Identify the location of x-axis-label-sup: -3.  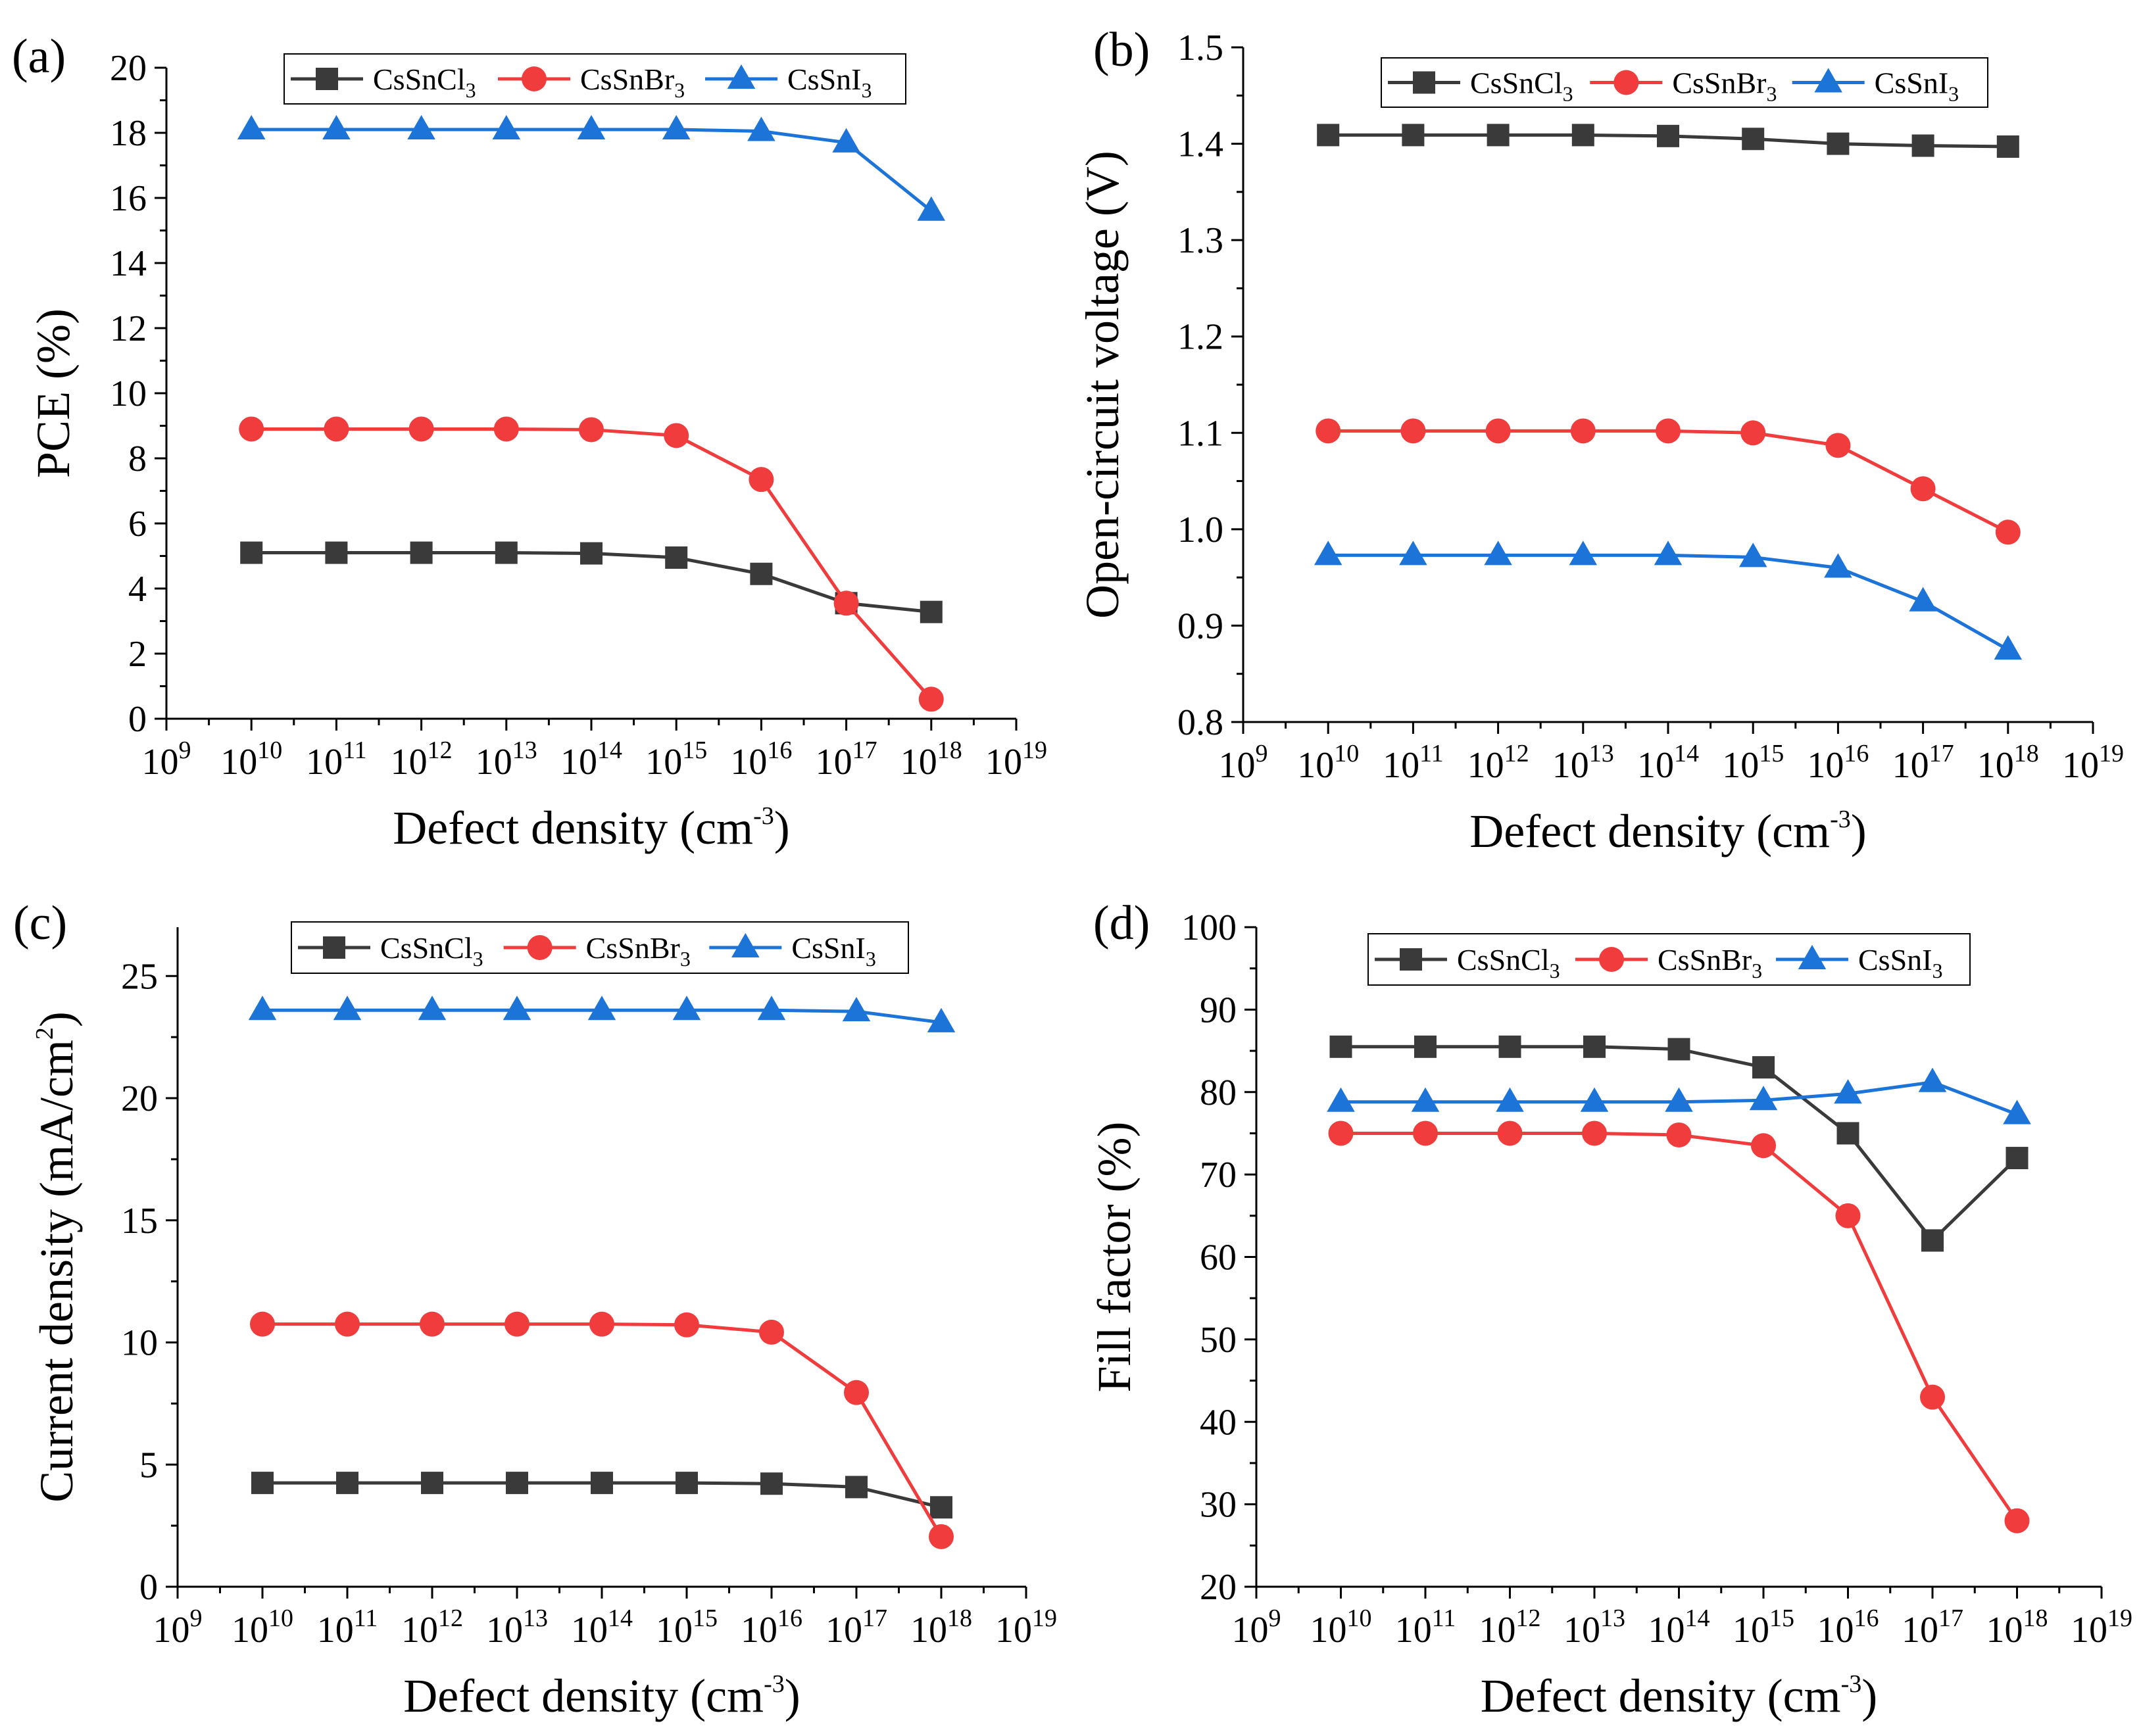
(1851, 1684).